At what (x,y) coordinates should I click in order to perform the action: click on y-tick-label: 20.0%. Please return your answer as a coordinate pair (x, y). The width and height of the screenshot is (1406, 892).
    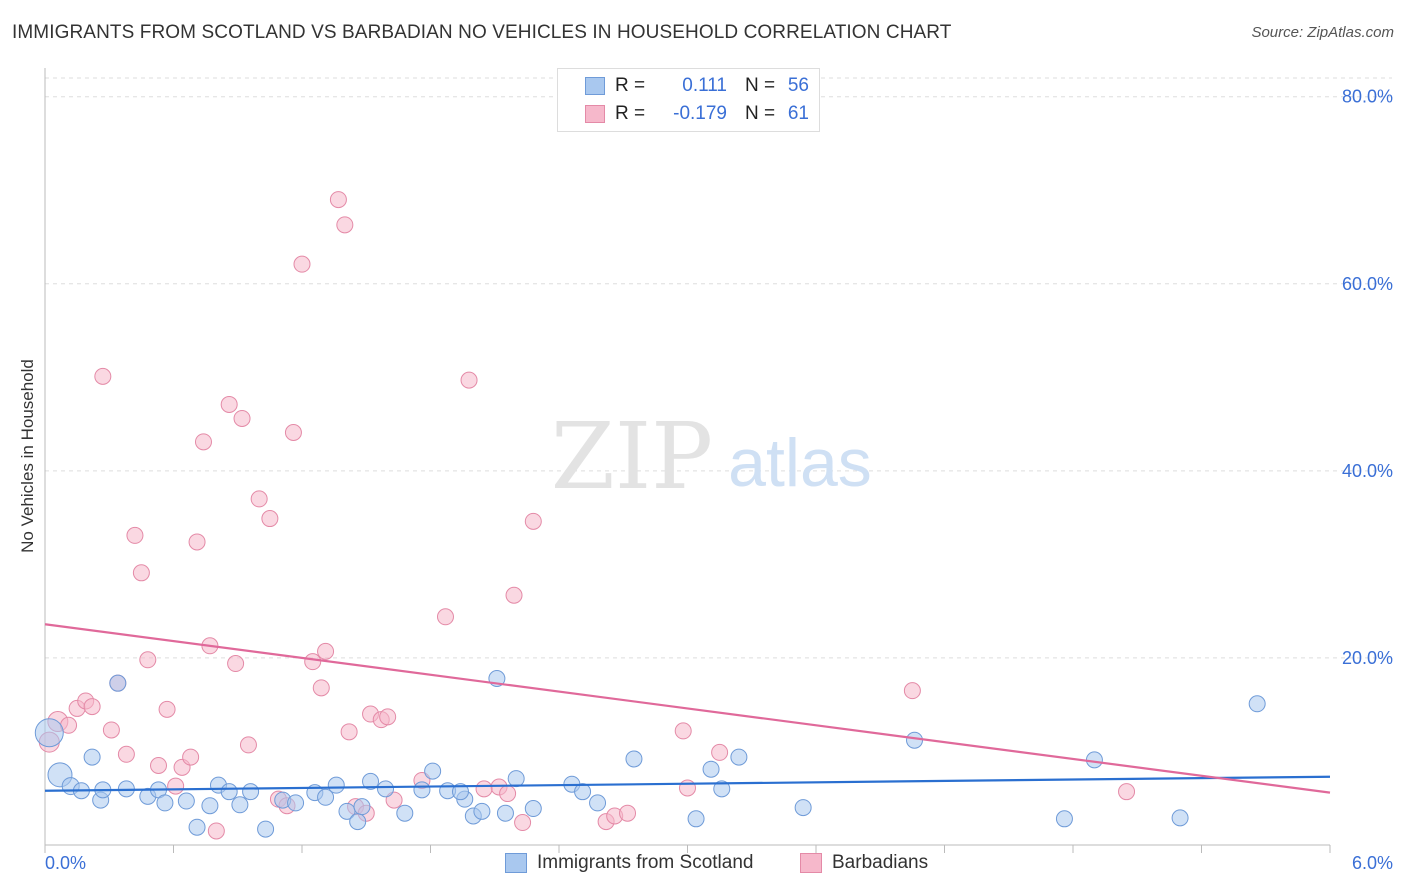
    Looking at the image, I should click on (1367, 658).